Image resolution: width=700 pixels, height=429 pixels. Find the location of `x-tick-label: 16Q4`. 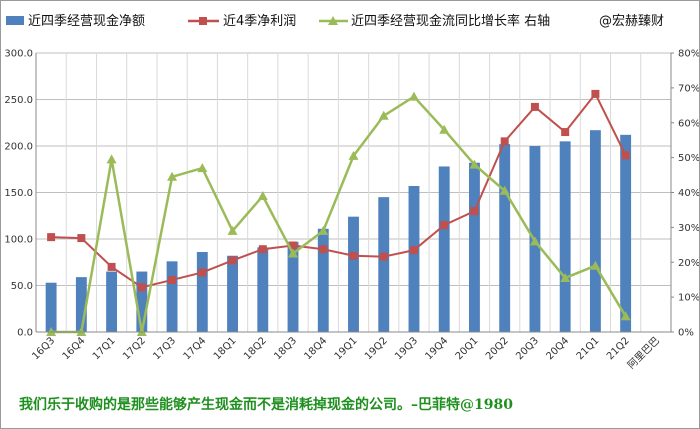

x-tick-label: 16Q4 is located at coordinates (74, 348).